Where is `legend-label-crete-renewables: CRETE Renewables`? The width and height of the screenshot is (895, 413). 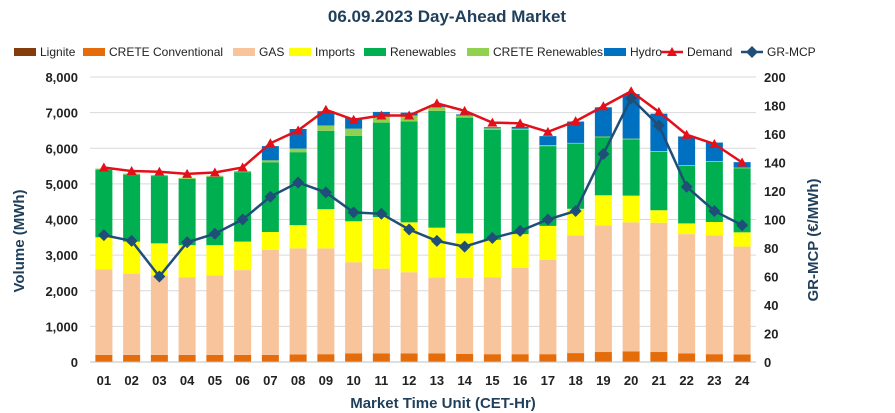
legend-label-crete-renewables: CRETE Renewables is located at coordinates (548, 52).